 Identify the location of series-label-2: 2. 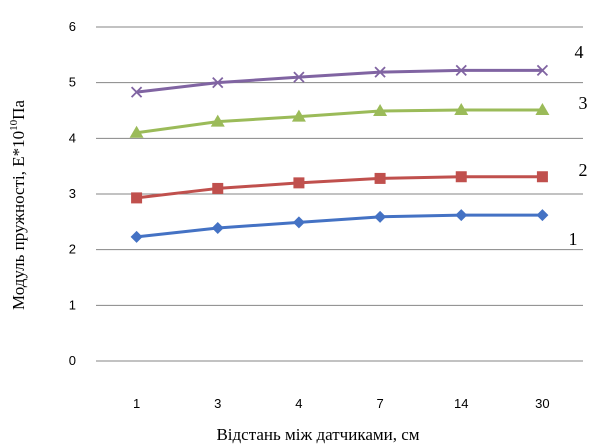
(583, 170).